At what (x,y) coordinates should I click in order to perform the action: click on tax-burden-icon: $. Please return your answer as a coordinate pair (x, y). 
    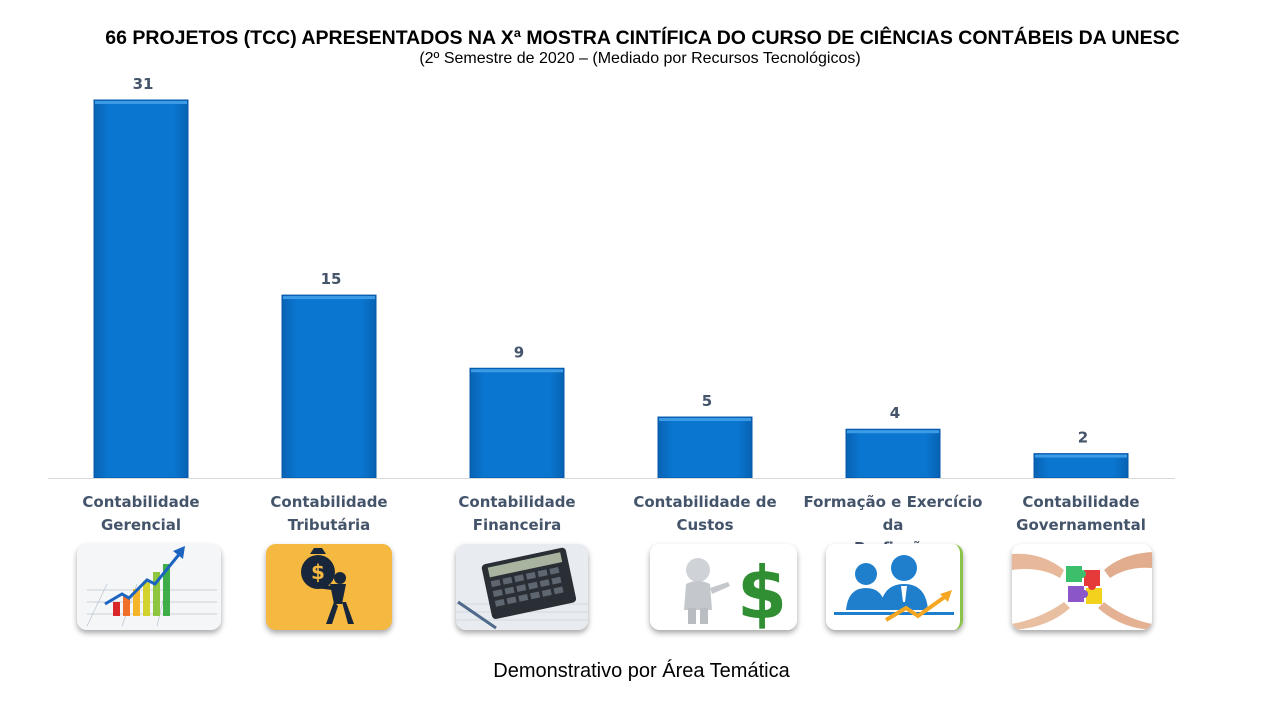
    Looking at the image, I should click on (329, 587).